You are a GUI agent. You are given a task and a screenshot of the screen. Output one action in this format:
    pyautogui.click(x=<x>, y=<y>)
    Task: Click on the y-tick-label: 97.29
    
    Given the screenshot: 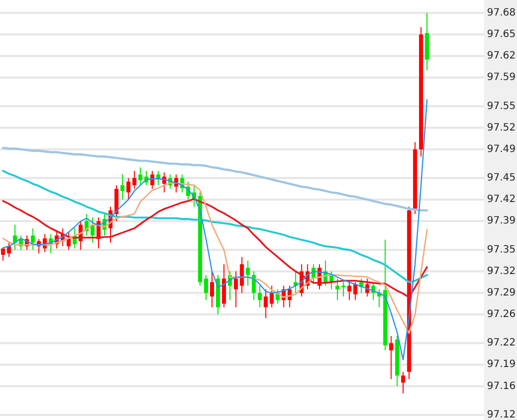 What is the action you would take?
    pyautogui.click(x=501, y=292)
    